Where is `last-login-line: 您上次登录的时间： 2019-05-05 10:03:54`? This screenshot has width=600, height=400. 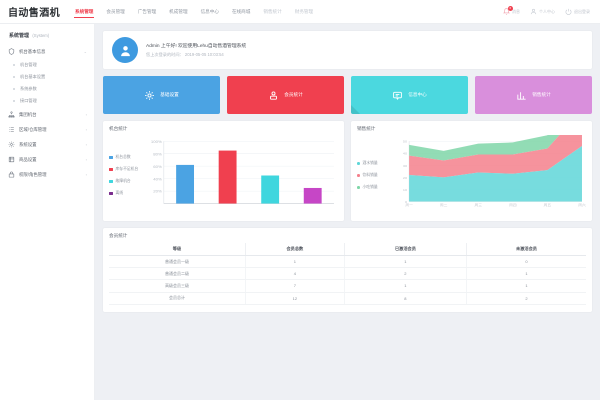
last-login-line: 您上次登录的时间： 2019-05-05 10:03:54 is located at coordinates (196, 55).